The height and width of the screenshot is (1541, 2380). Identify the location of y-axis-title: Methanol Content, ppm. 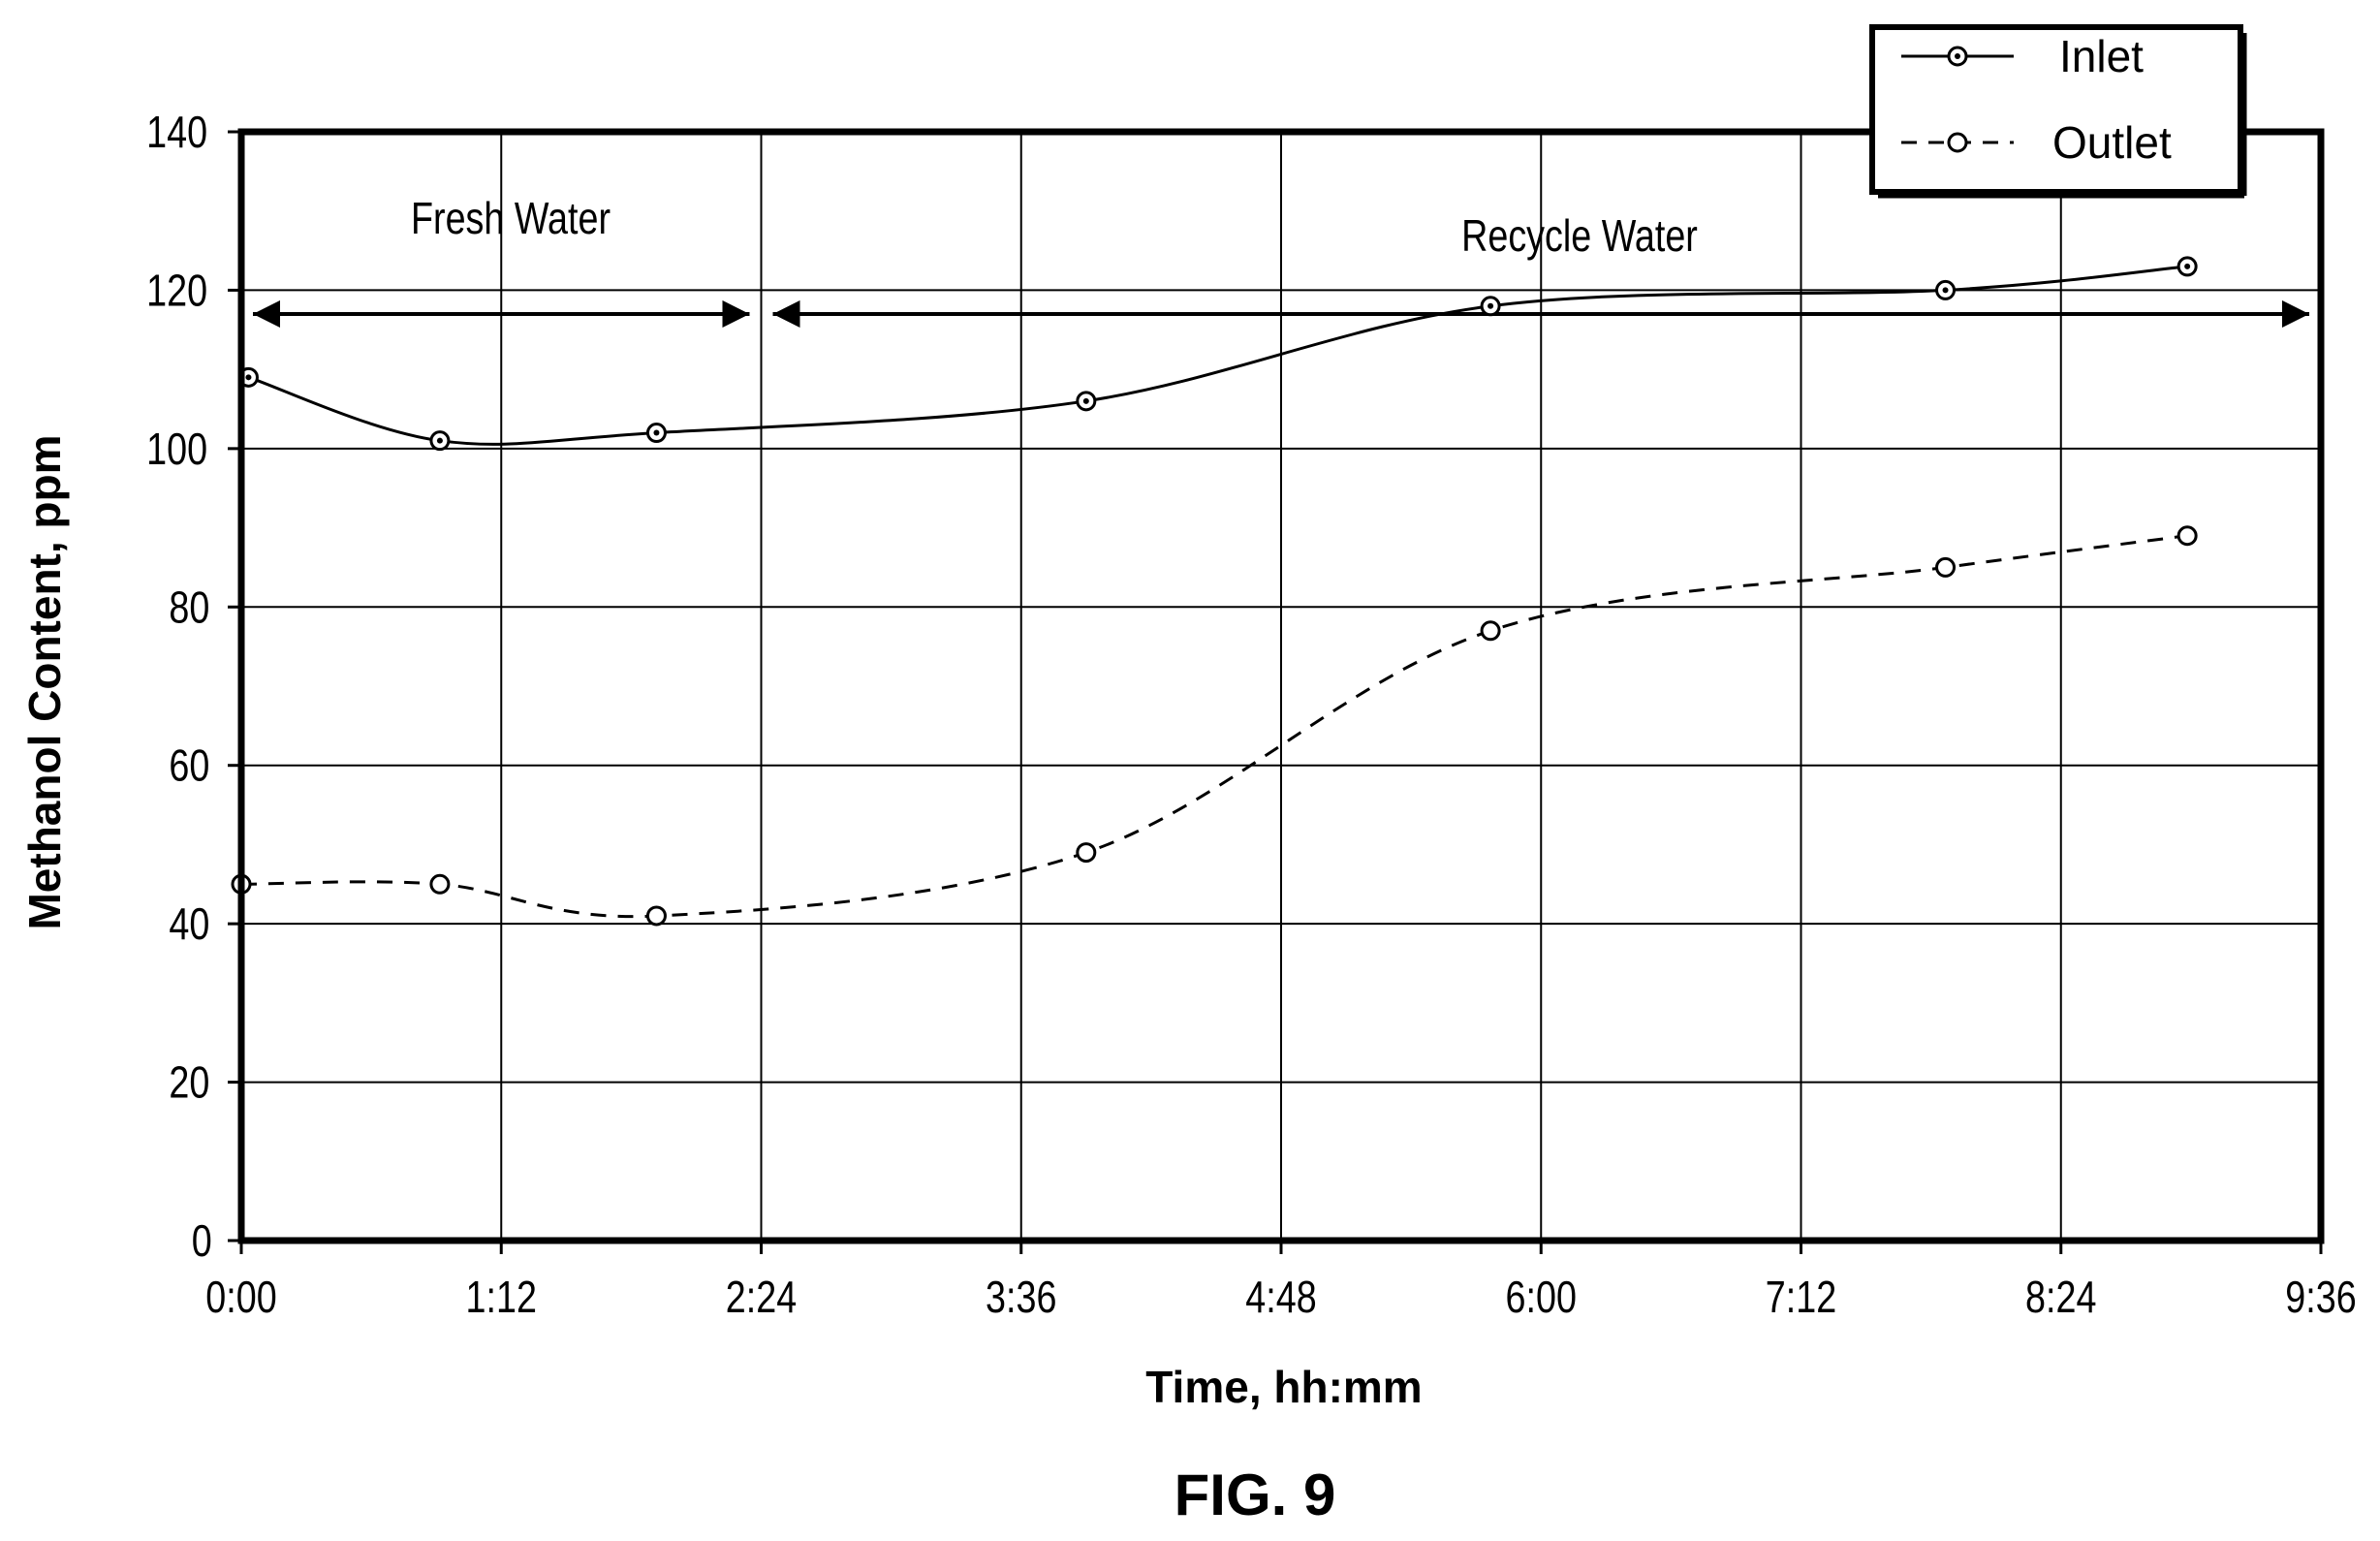
(44, 682).